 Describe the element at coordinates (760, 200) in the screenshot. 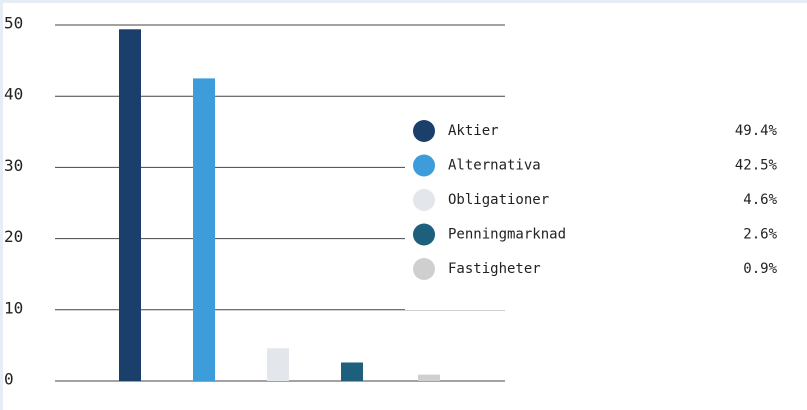

I see `legend-value: 4.6%` at that location.